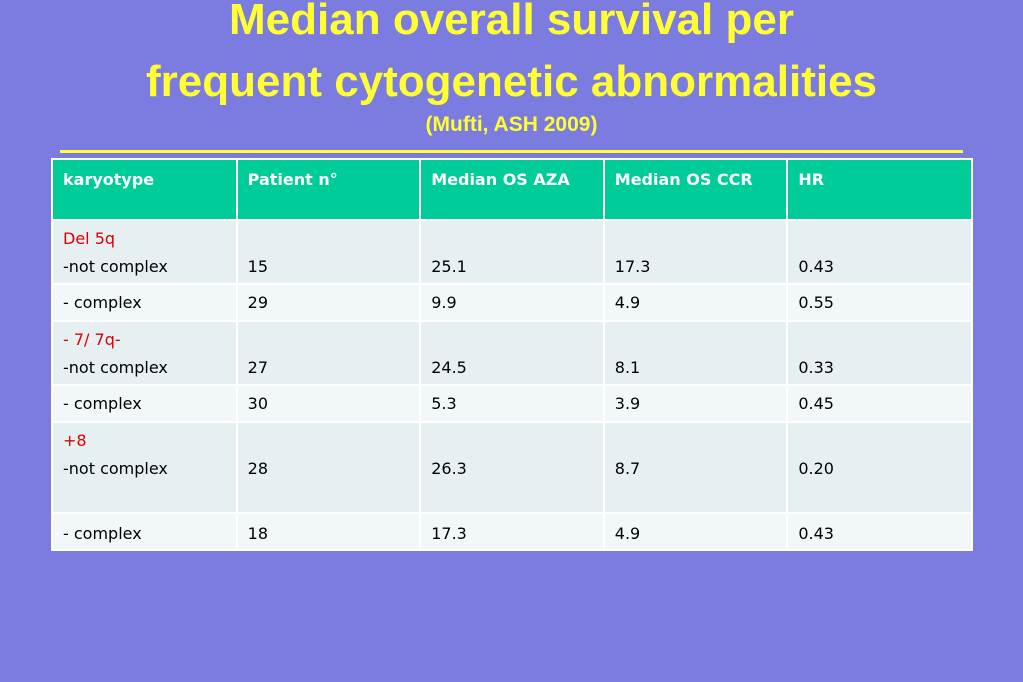  Describe the element at coordinates (144, 189) in the screenshot. I see `header-karyotype: karyotype` at that location.